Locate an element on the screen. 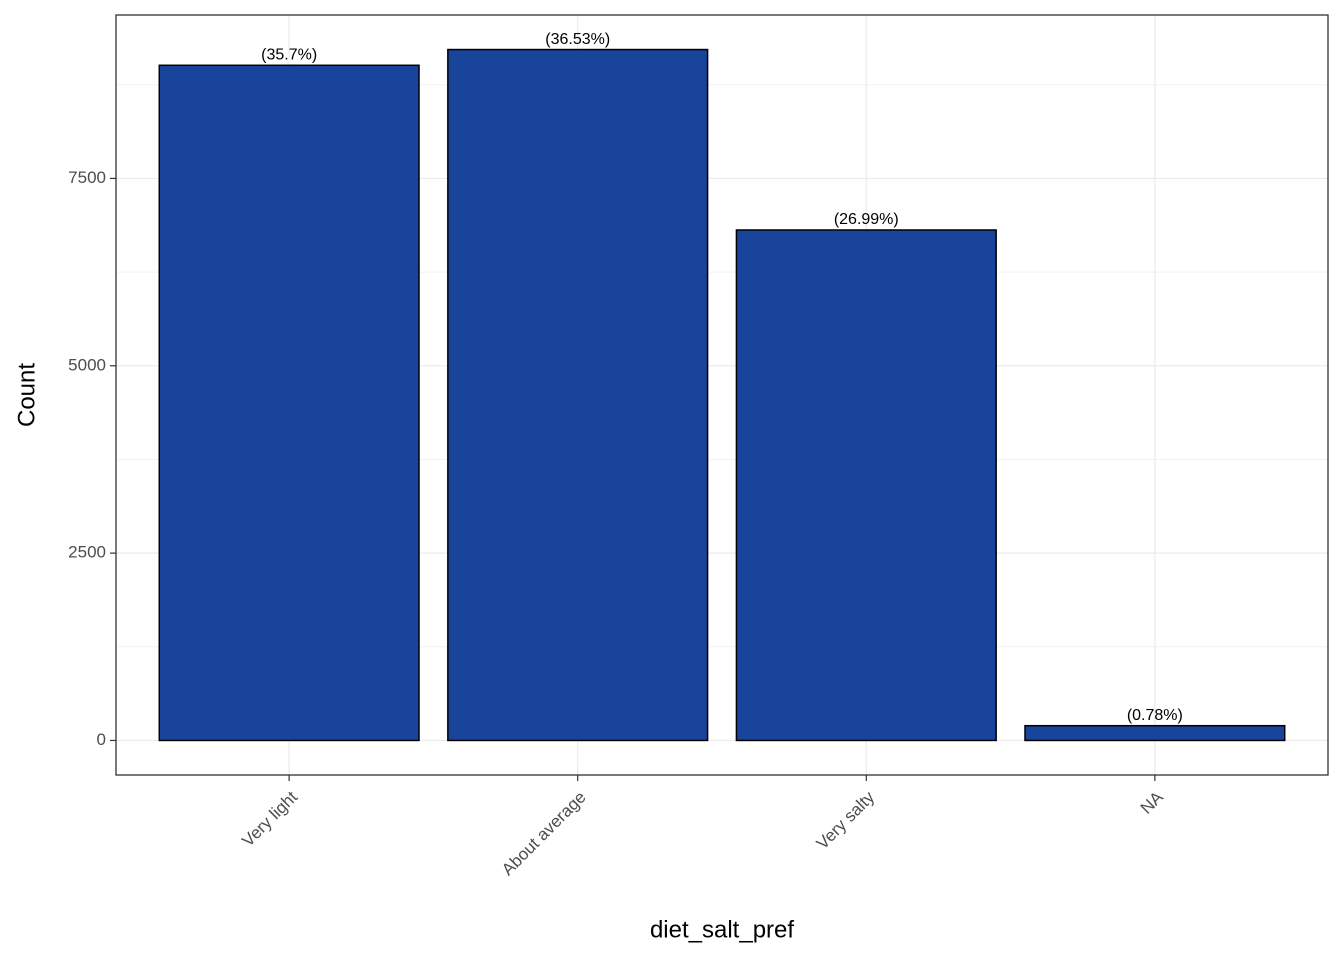 The image size is (1344, 960). x-tick-label: NA is located at coordinates (1152, 802).